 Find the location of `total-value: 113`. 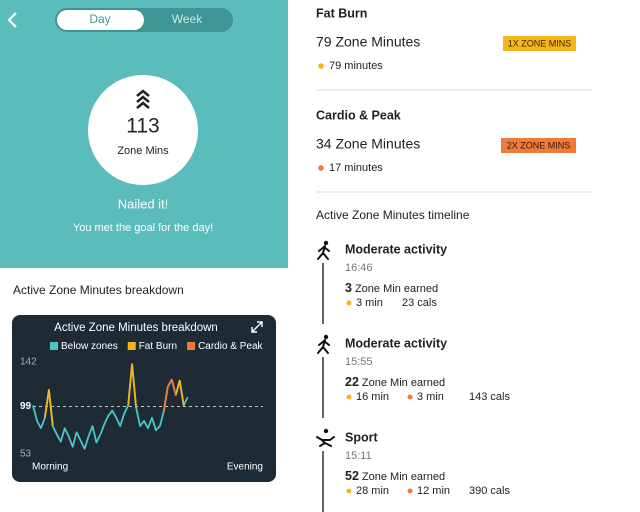

total-value: 113 is located at coordinates (142, 126).